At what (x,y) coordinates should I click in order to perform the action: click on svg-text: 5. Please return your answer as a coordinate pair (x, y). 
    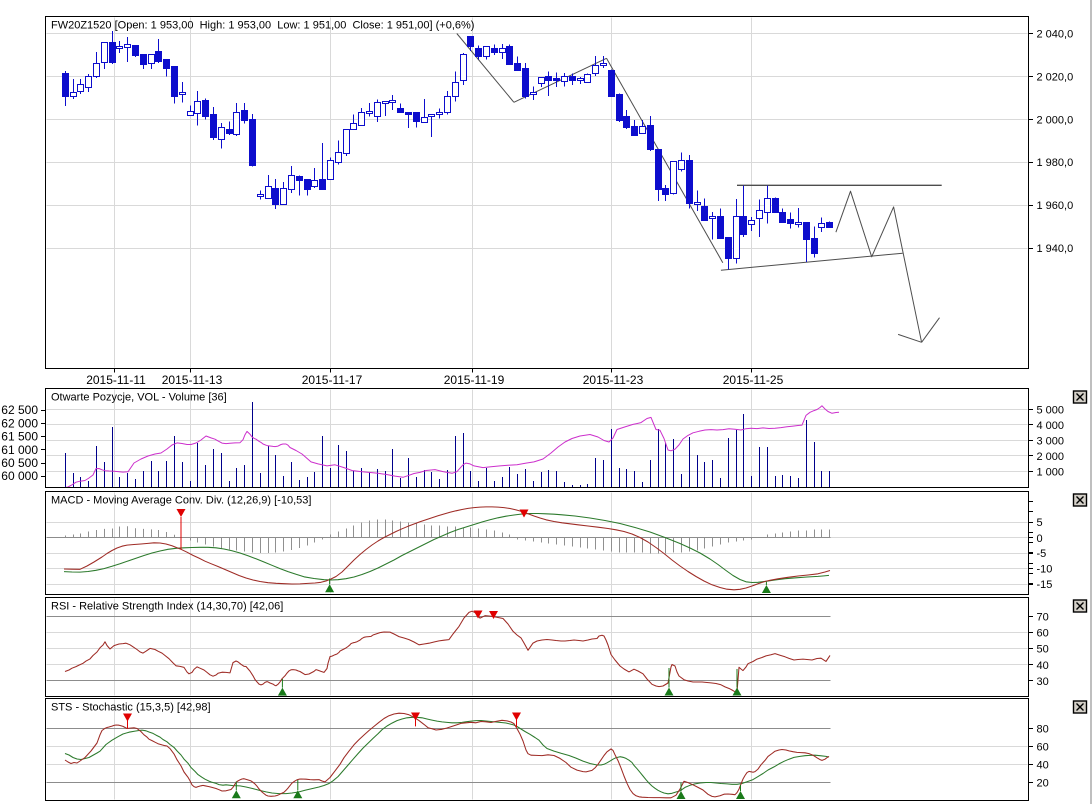
    Looking at the image, I should click on (1040, 523).